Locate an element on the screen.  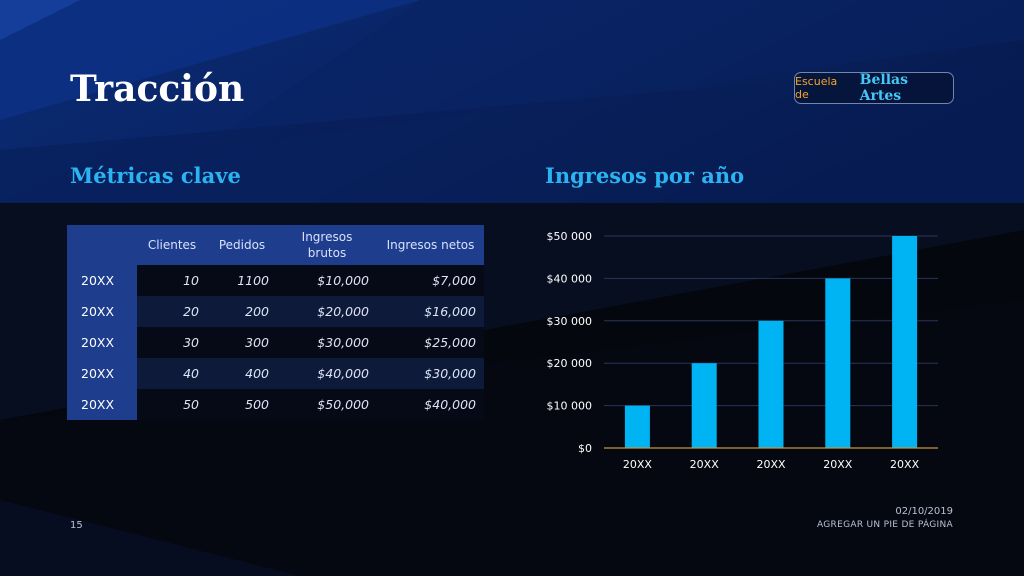
ingresos-brutos-cell: $40,000 is located at coordinates (327, 373).